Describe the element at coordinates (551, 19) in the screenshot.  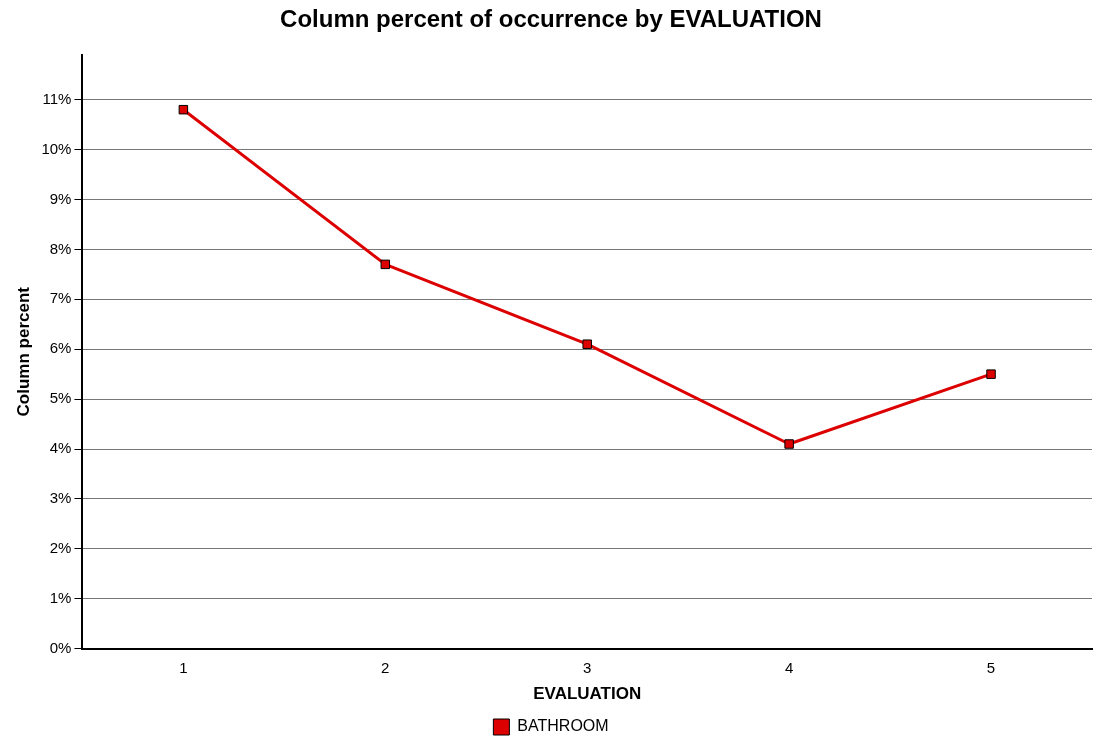
I see `chart-title: Column percent of occurrence by EVALUATION` at that location.